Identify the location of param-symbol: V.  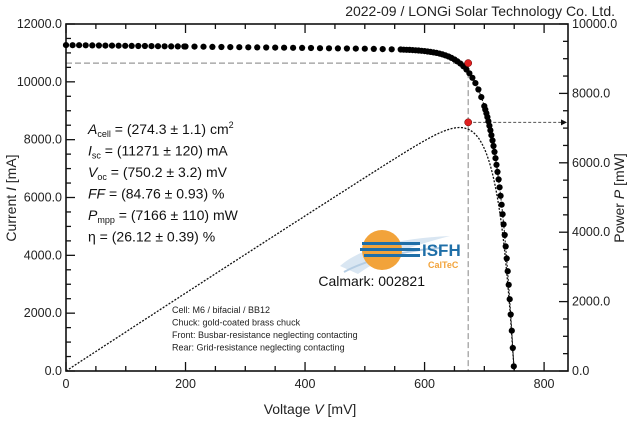
(93, 172).